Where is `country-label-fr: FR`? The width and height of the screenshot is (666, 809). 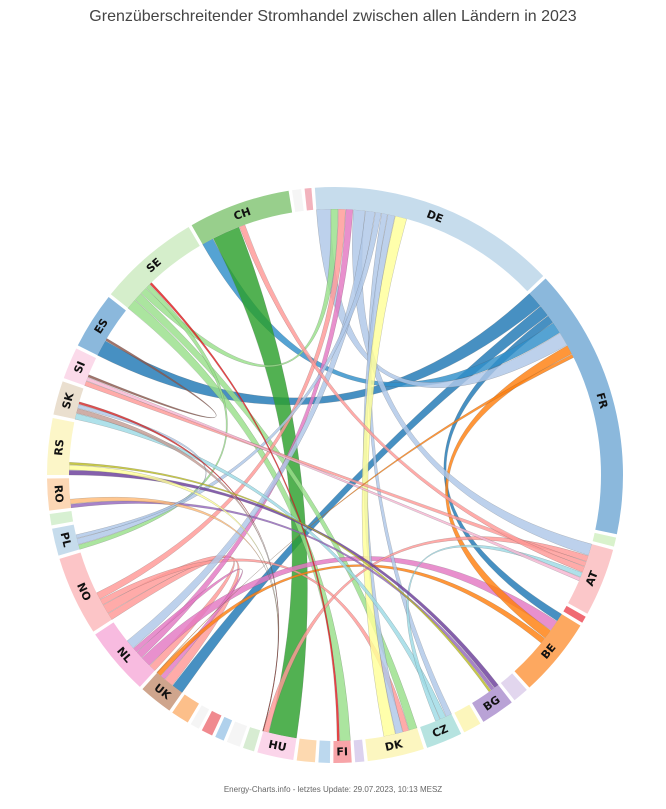
country-label-fr: FR is located at coordinates (601, 400).